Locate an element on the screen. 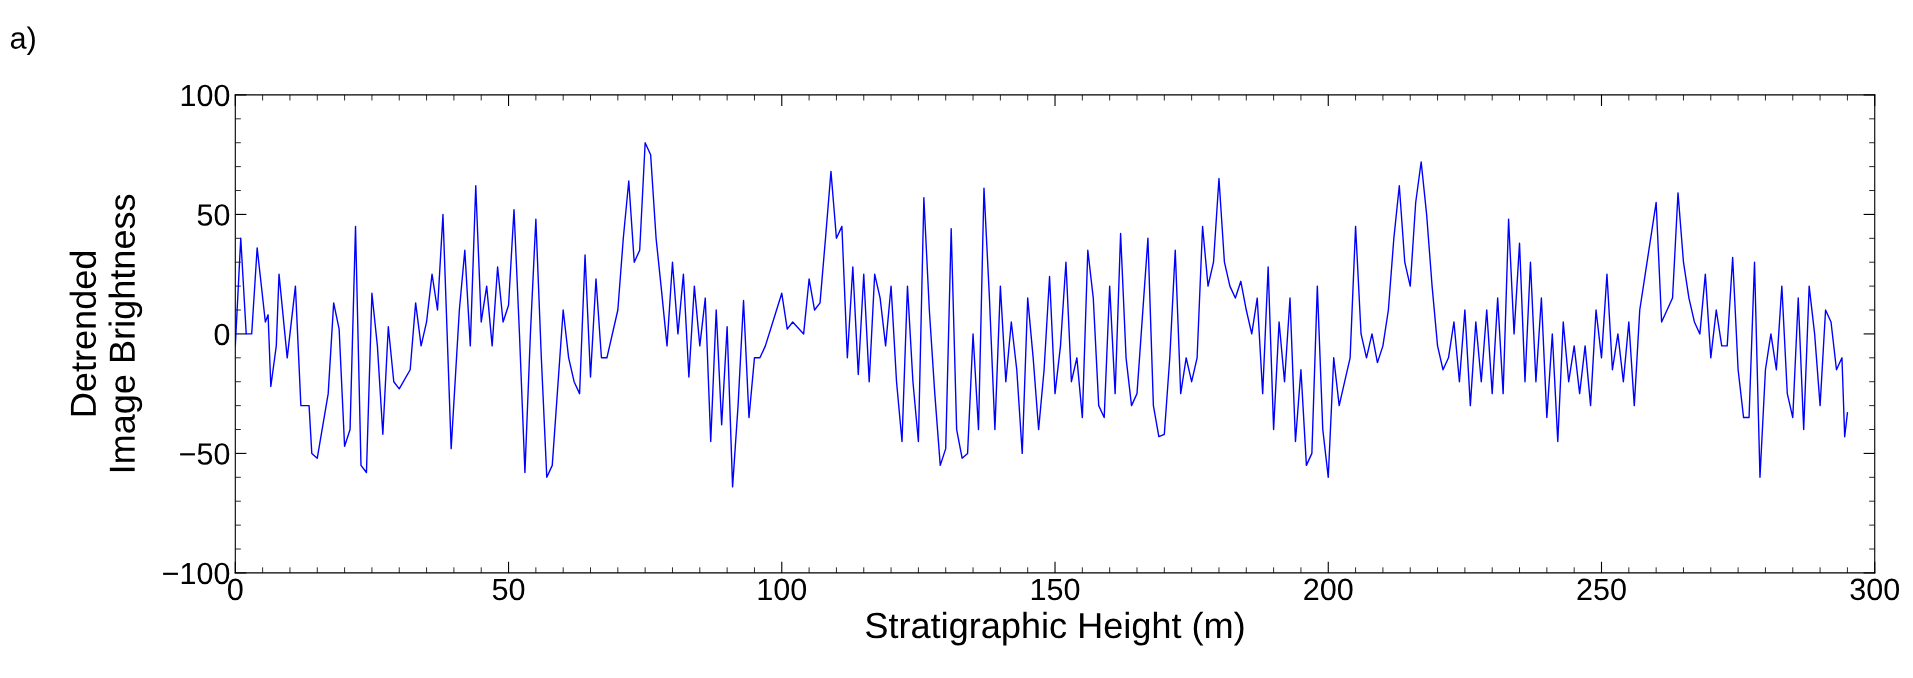 This screenshot has width=1913, height=678. x-tick-label: 100 is located at coordinates (782, 589).